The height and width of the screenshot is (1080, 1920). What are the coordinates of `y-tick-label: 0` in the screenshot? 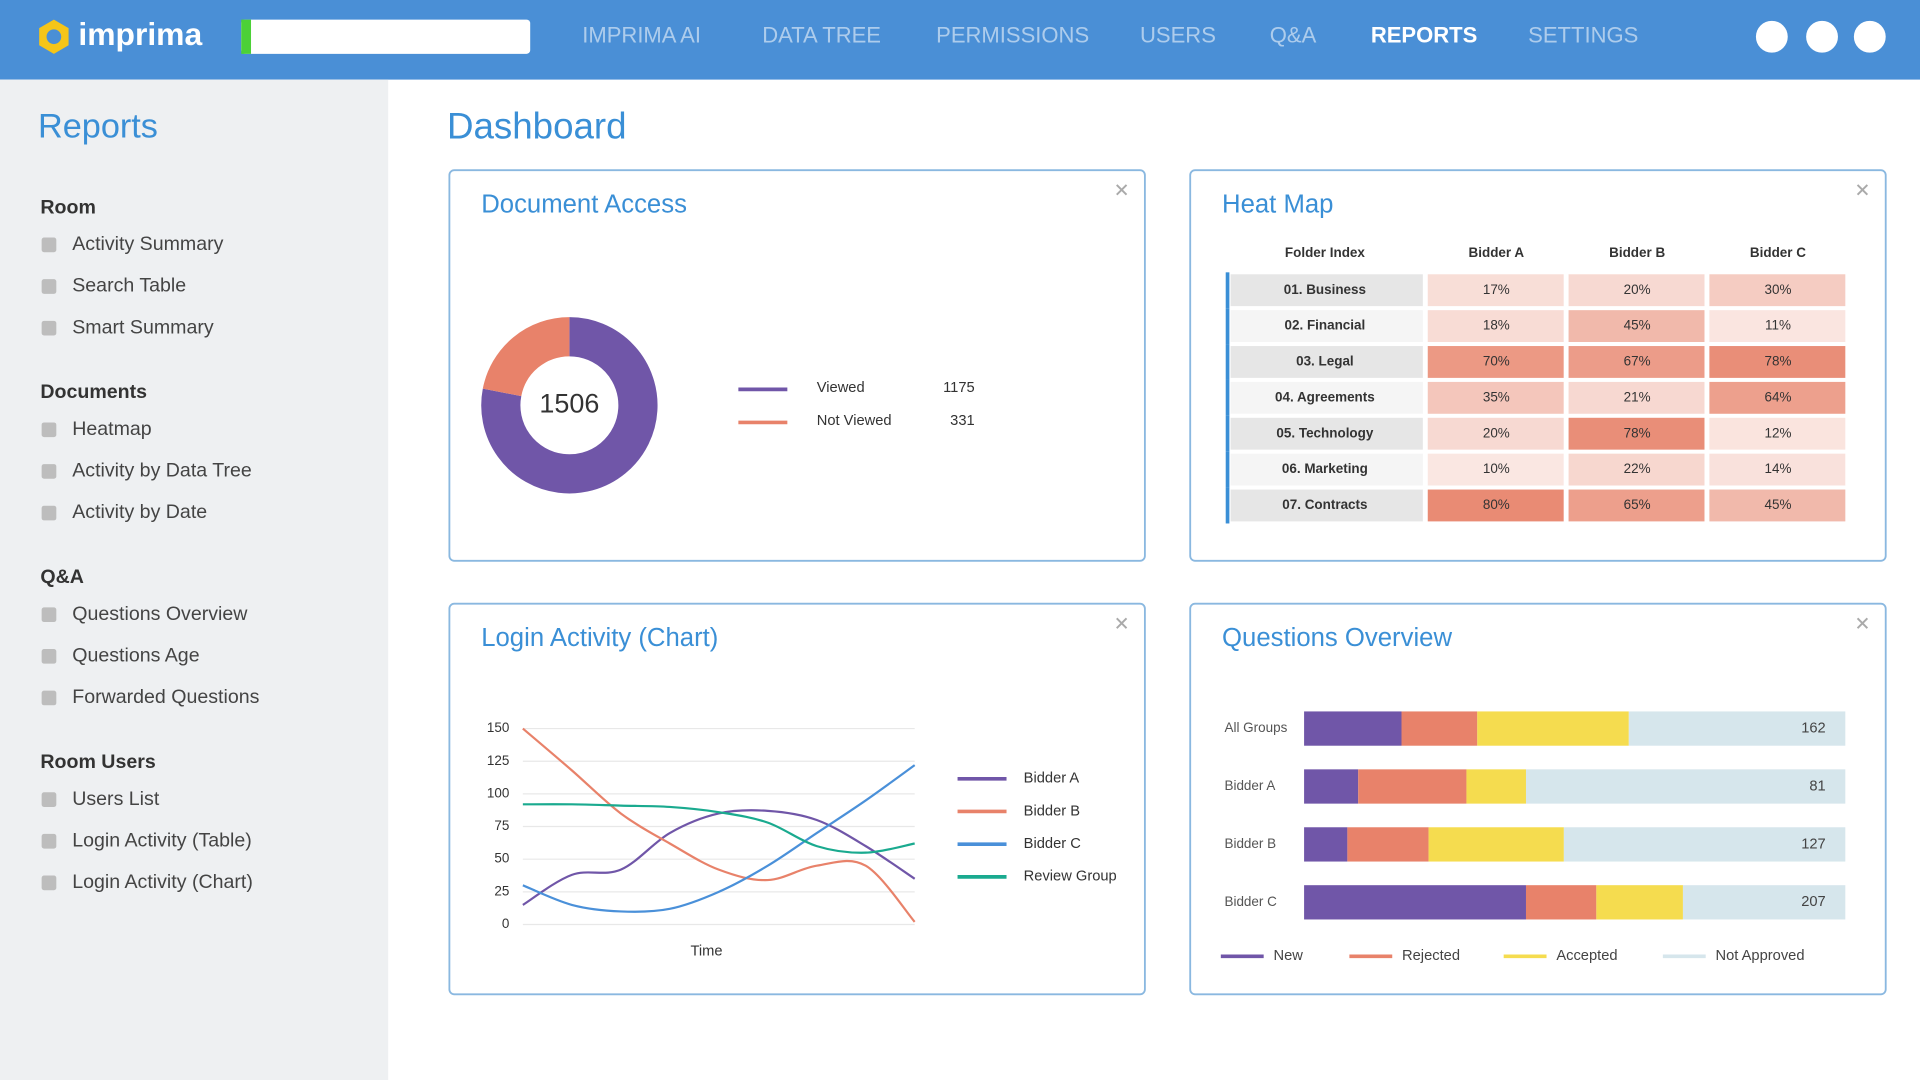 It's located at (505, 923).